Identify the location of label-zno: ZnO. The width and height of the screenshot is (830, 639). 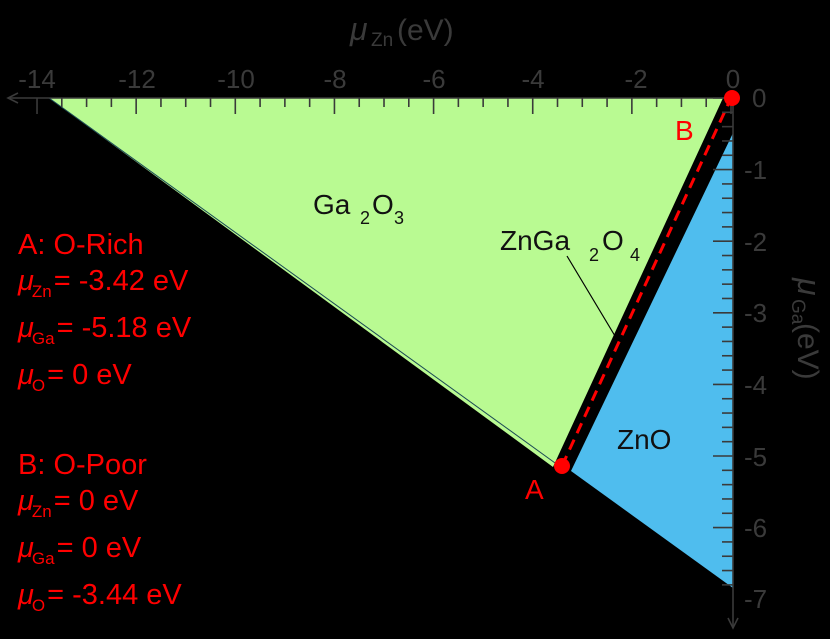
(644, 439).